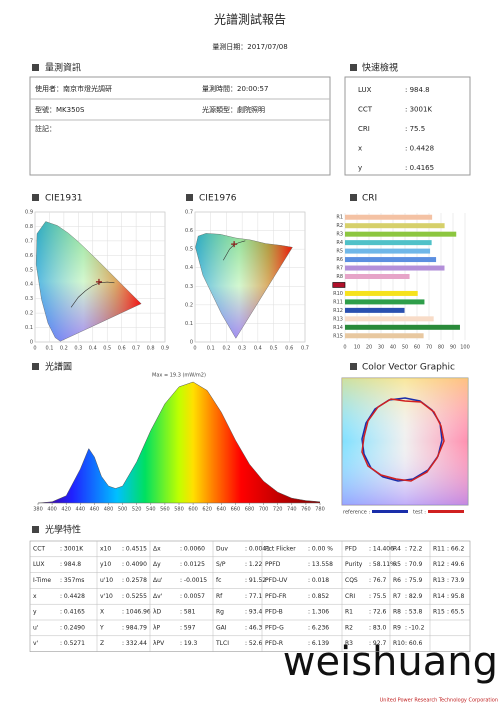 This screenshot has height=707, width=500. What do you see at coordinates (157, 548) in the screenshot?
I see `cell-label: Δx` at bounding box center [157, 548].